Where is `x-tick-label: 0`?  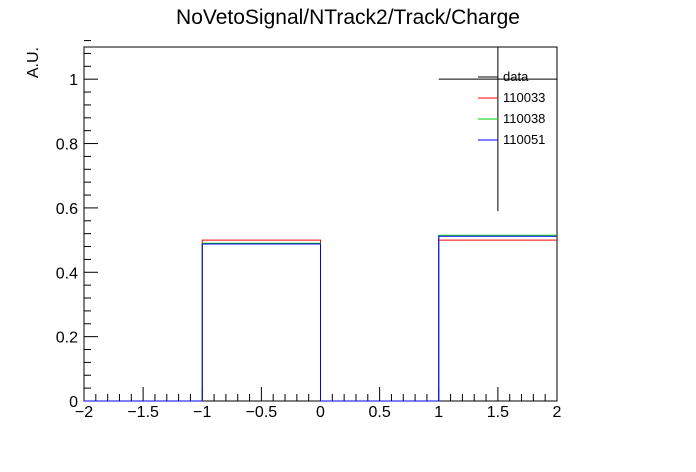
x-tick-label: 0 is located at coordinates (320, 412).